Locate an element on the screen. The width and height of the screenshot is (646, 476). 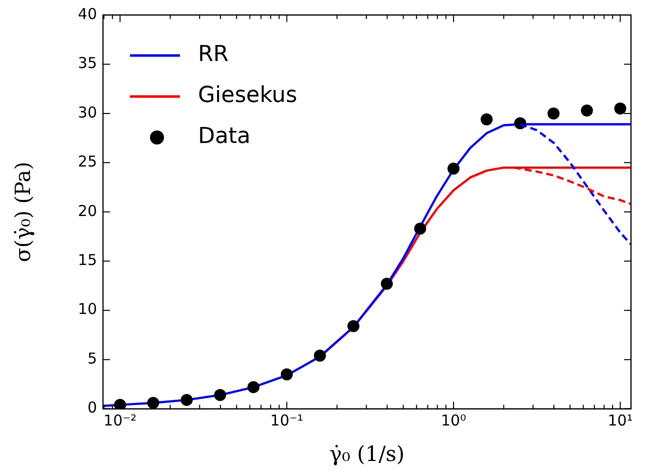
x-axis-title: γ̇₀ (1/s) is located at coordinates (367, 454).